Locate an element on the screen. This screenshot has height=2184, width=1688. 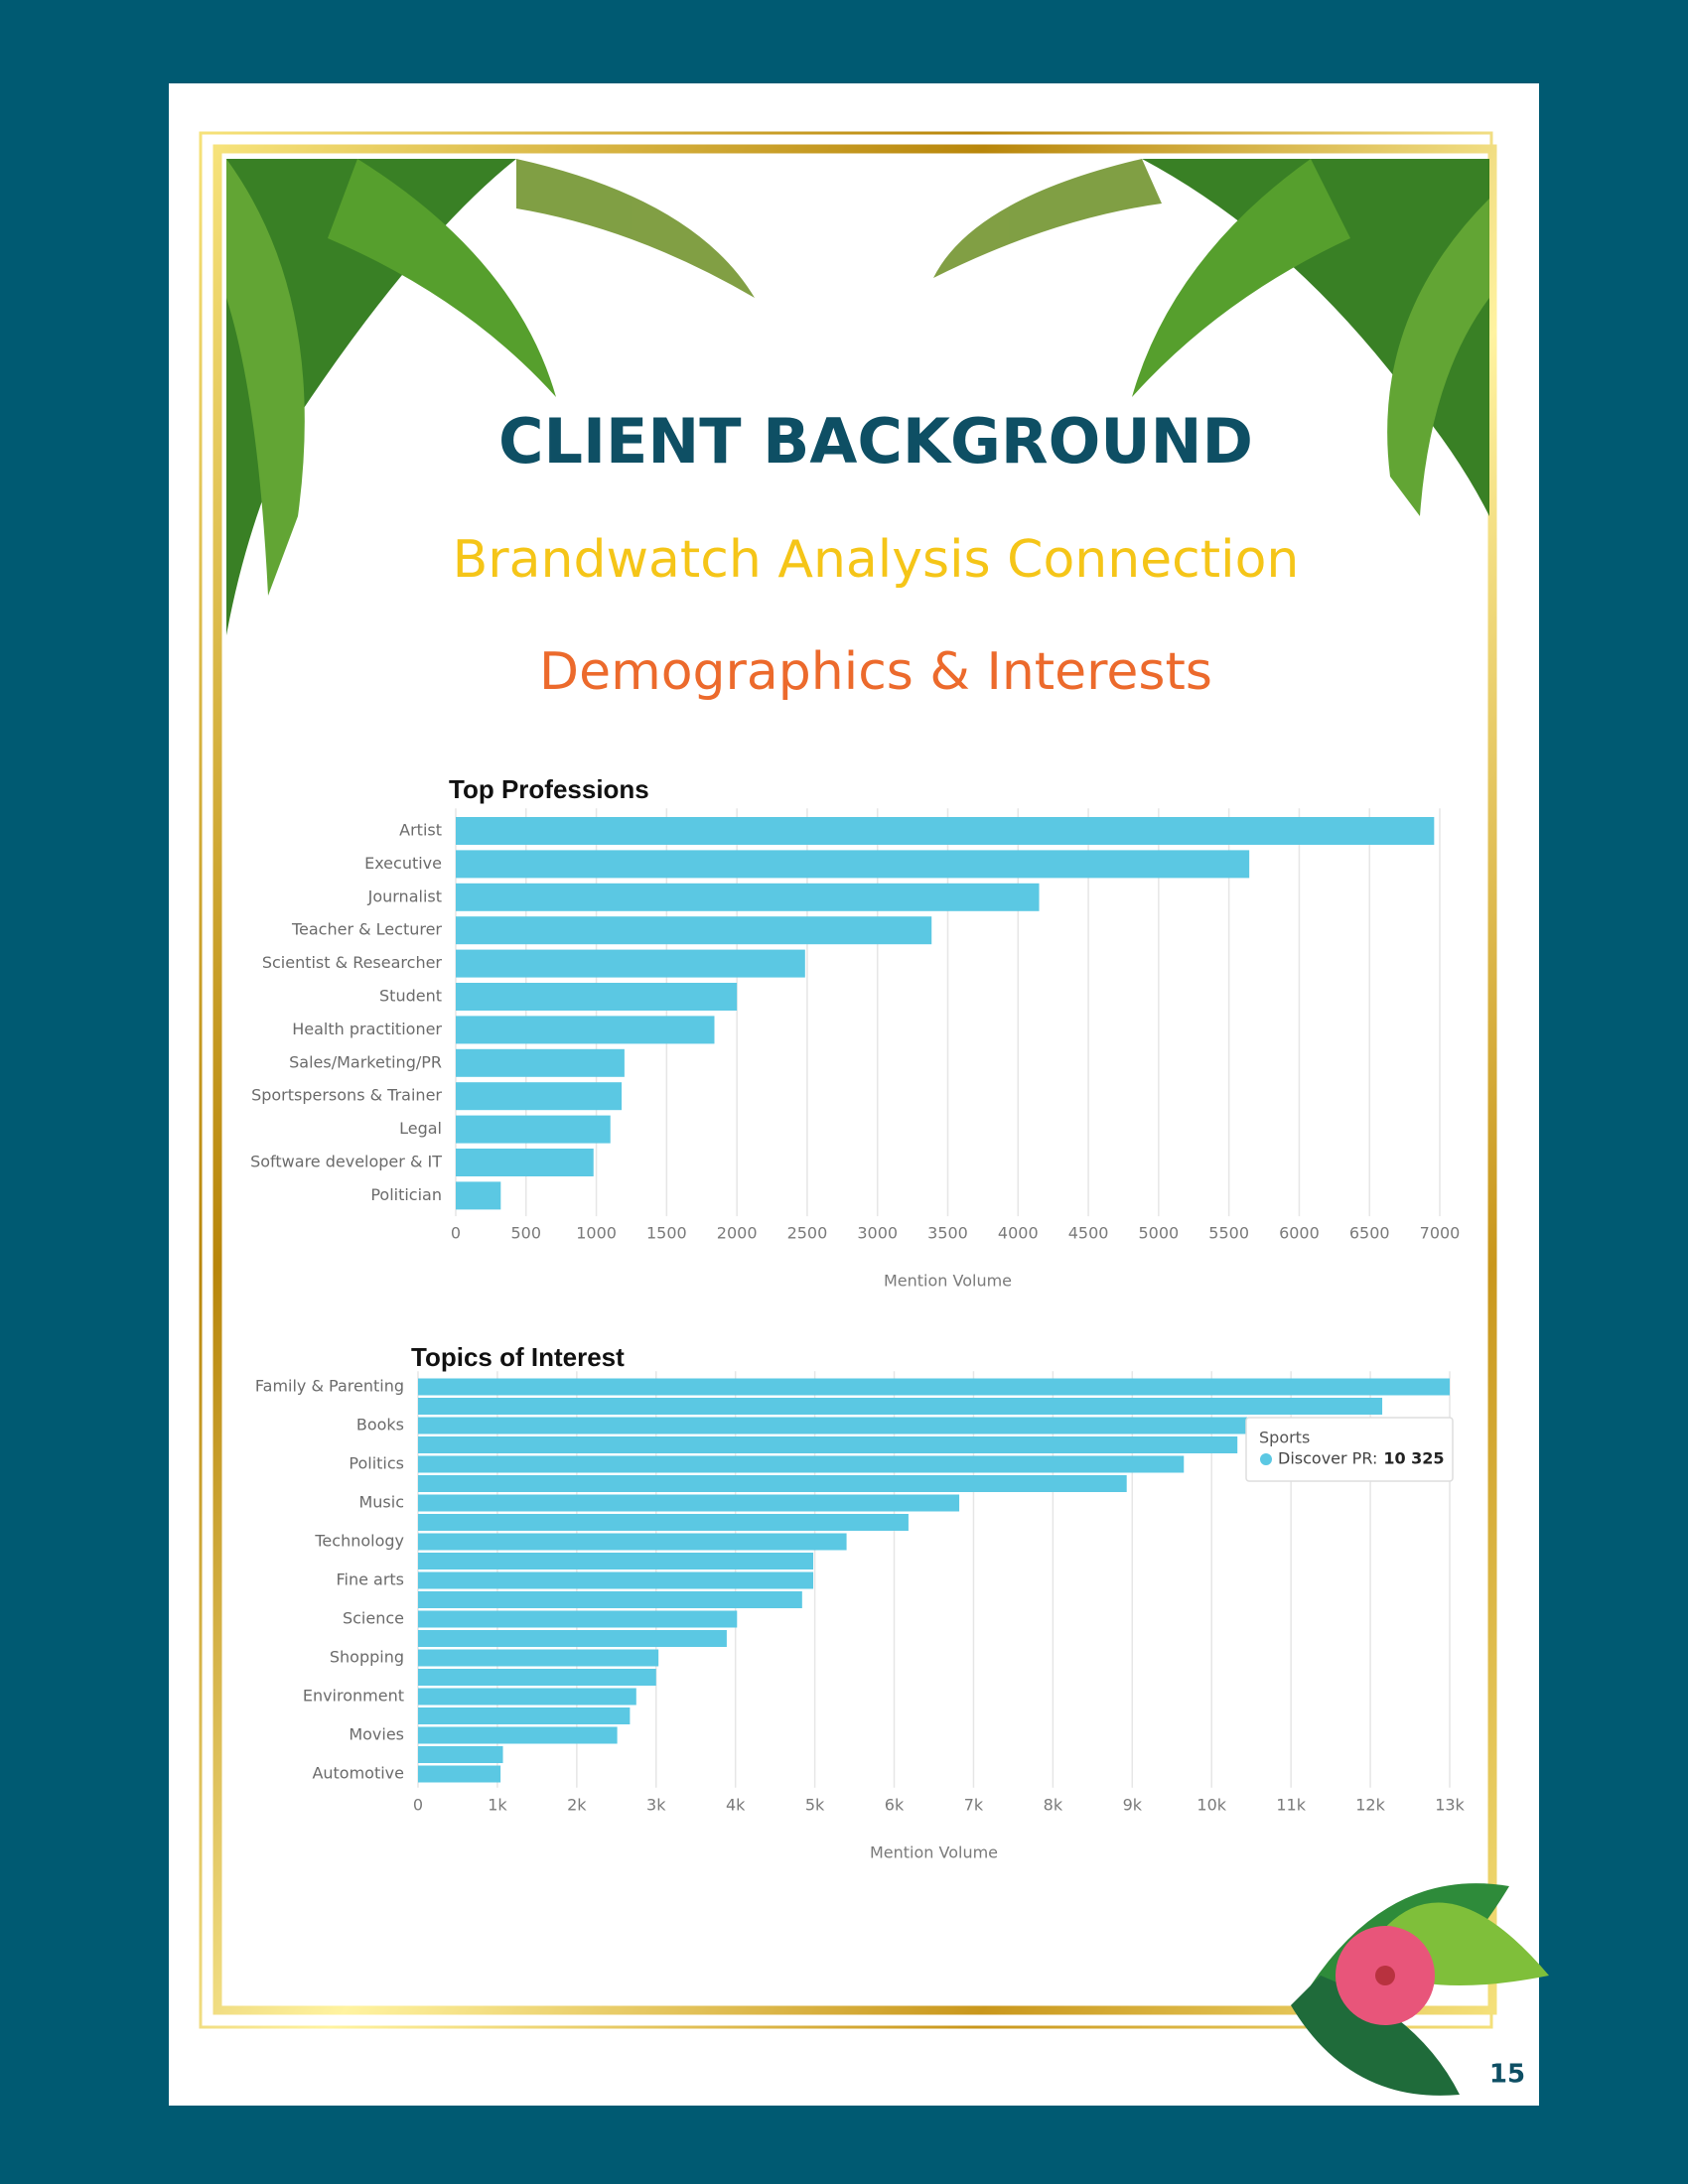
y-tick-label: Technology is located at coordinates (359, 1541).